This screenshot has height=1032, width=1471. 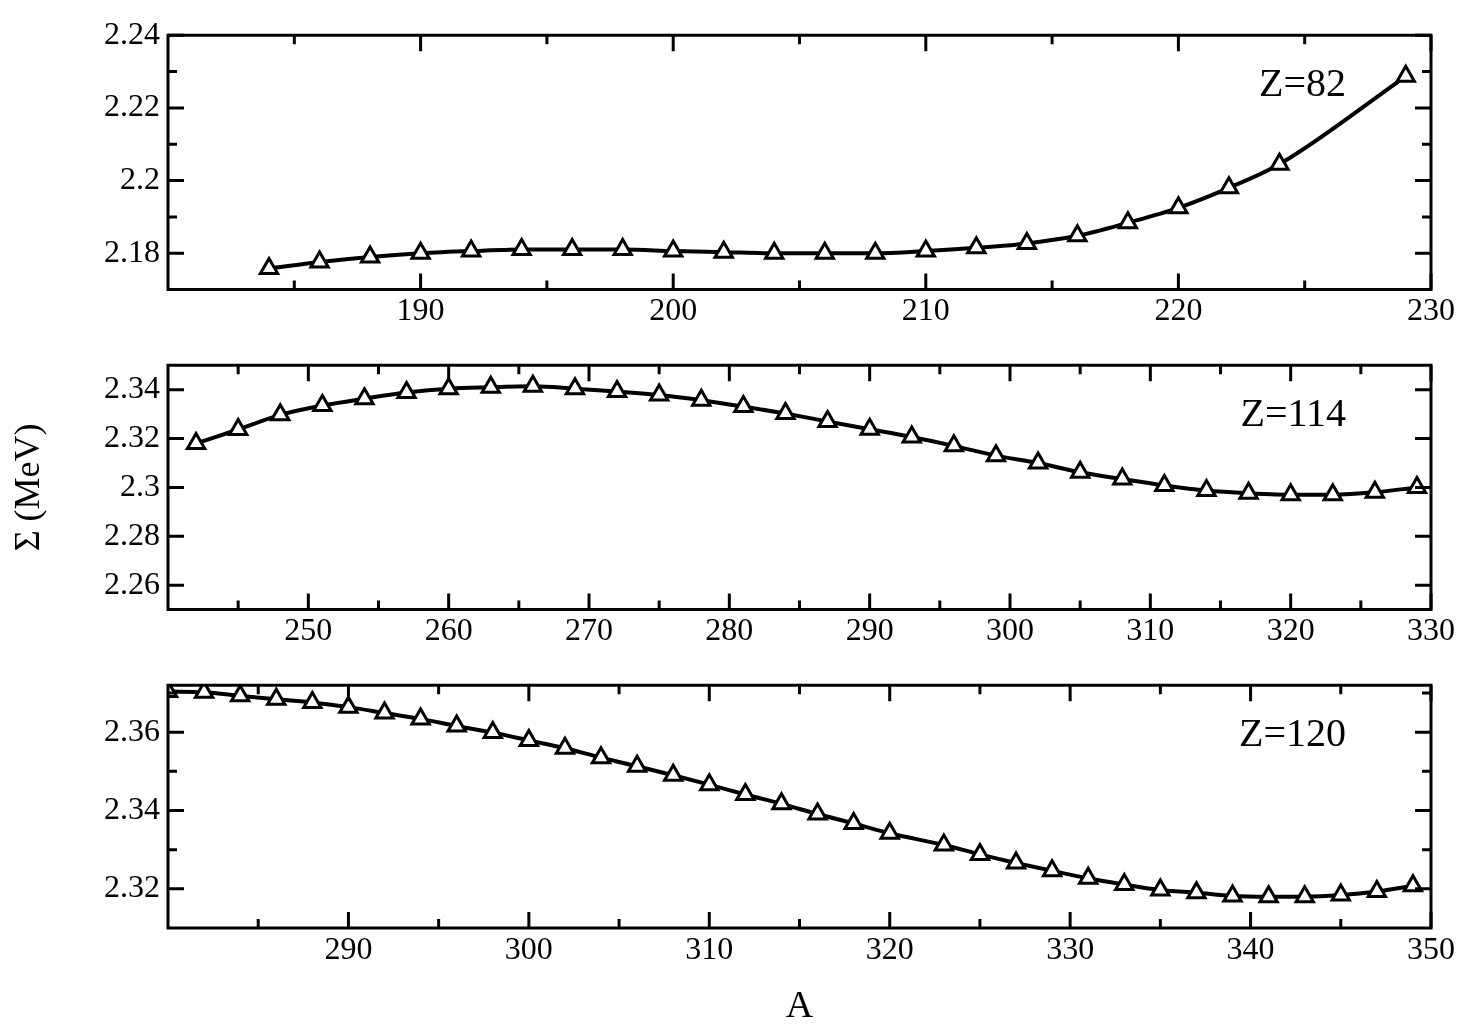 I want to click on x-tick-label: 350, so click(x=1431, y=947).